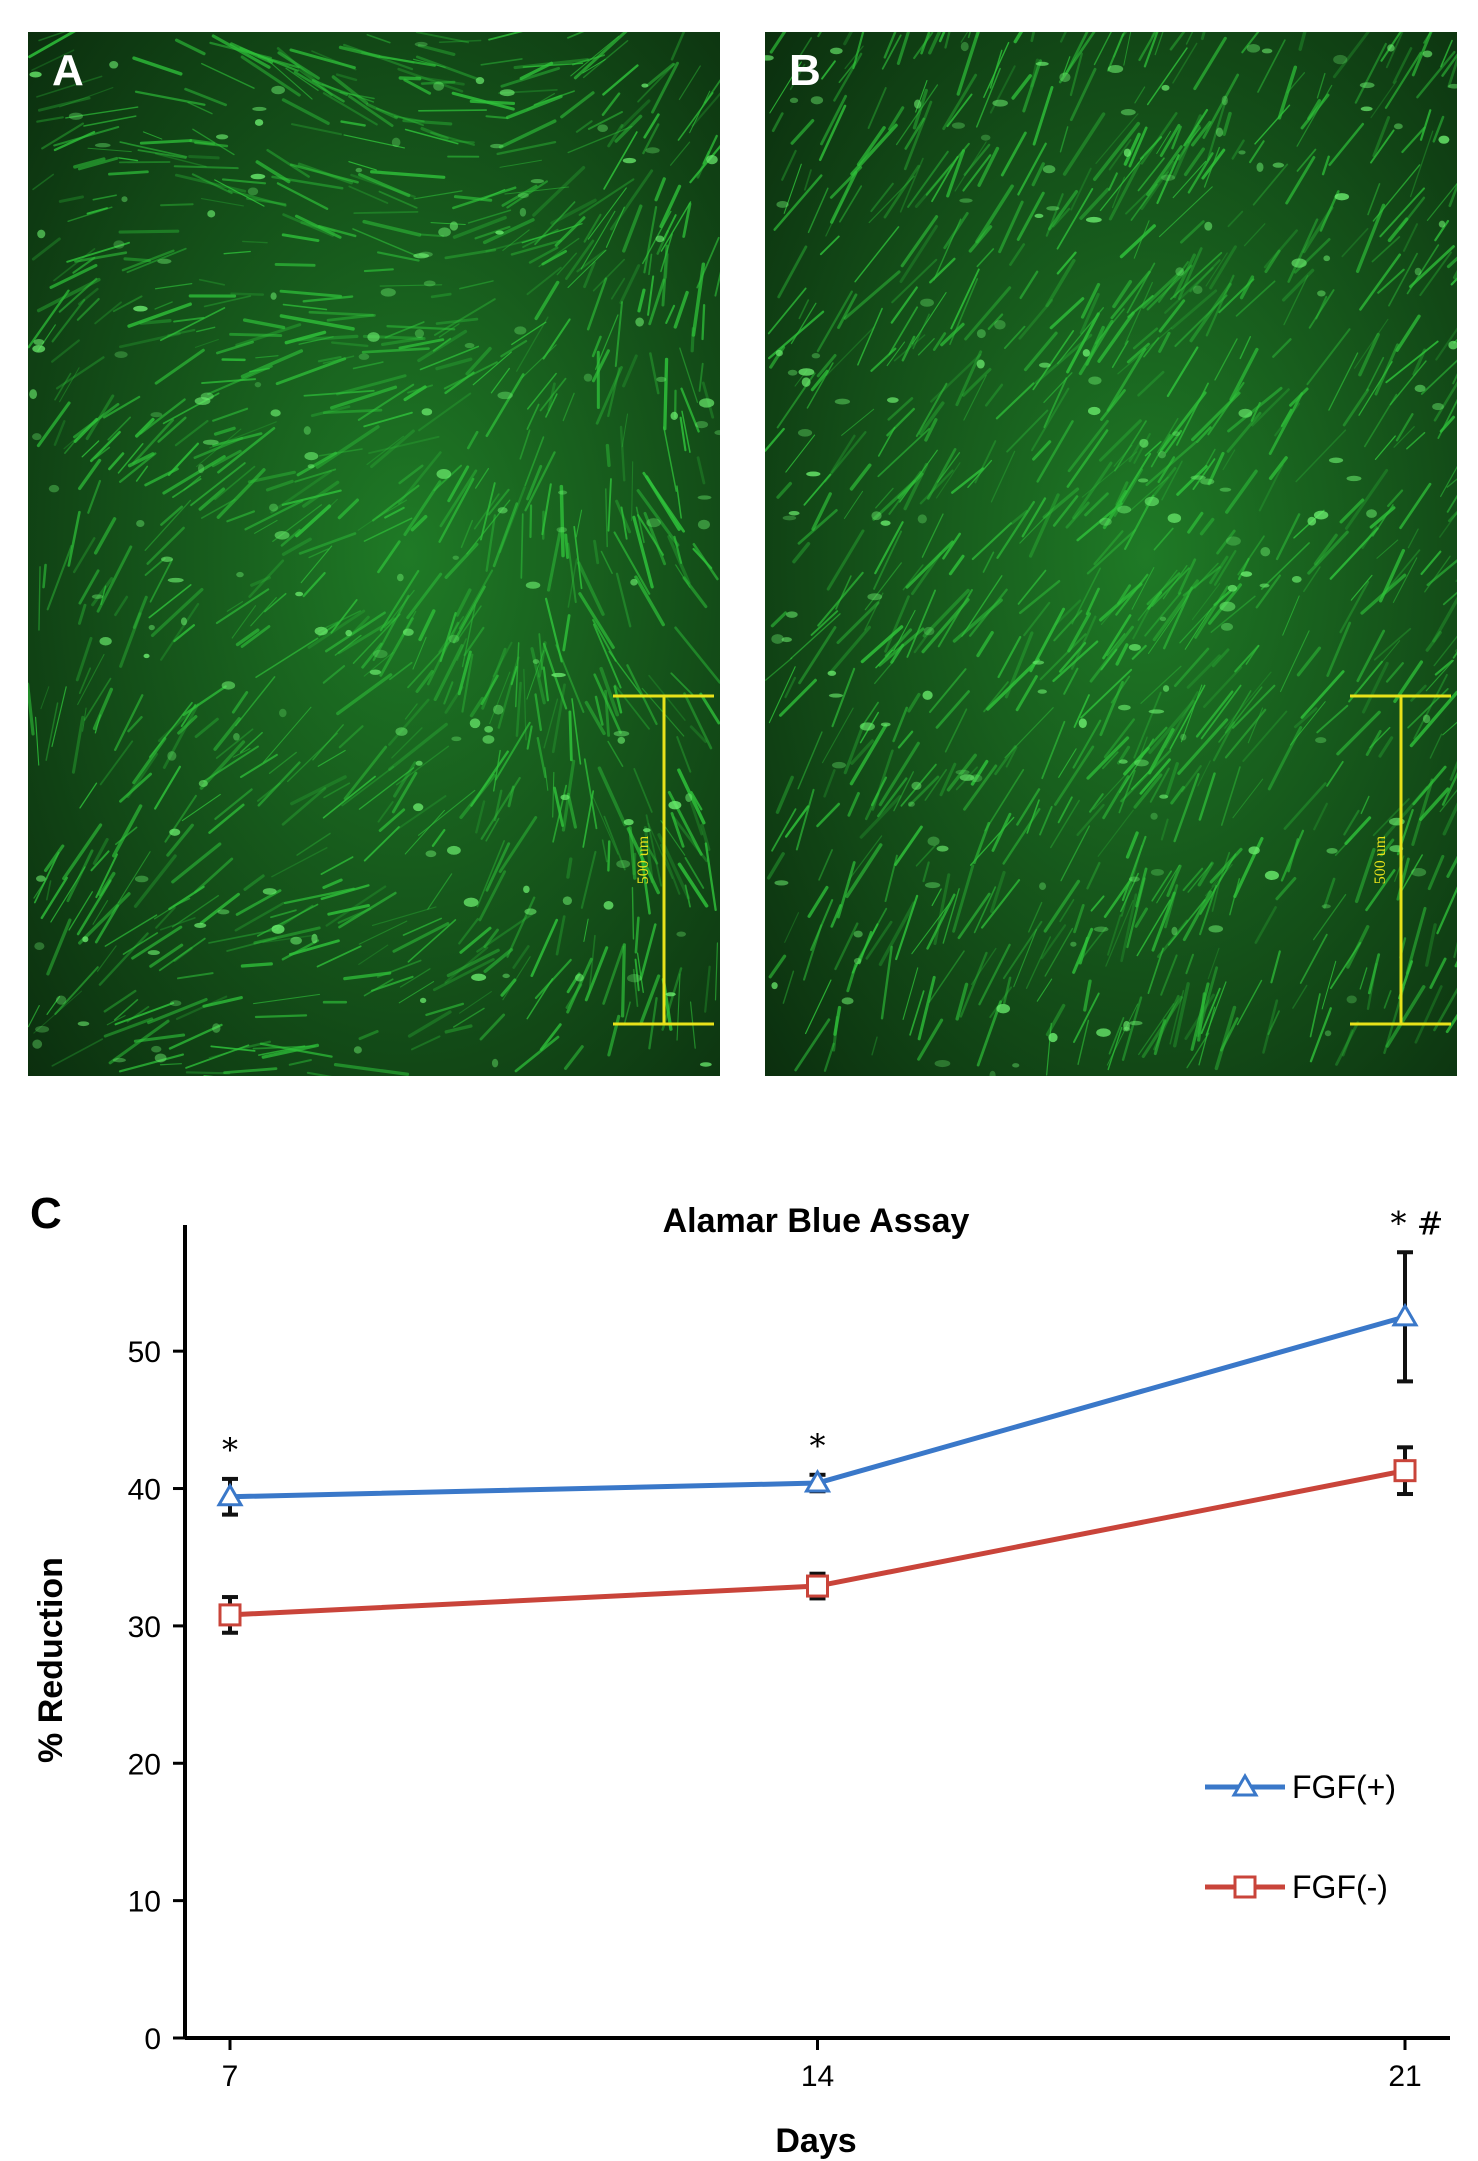  Describe the element at coordinates (1417, 1223) in the screenshot. I see `significance-annotation: * #` at that location.